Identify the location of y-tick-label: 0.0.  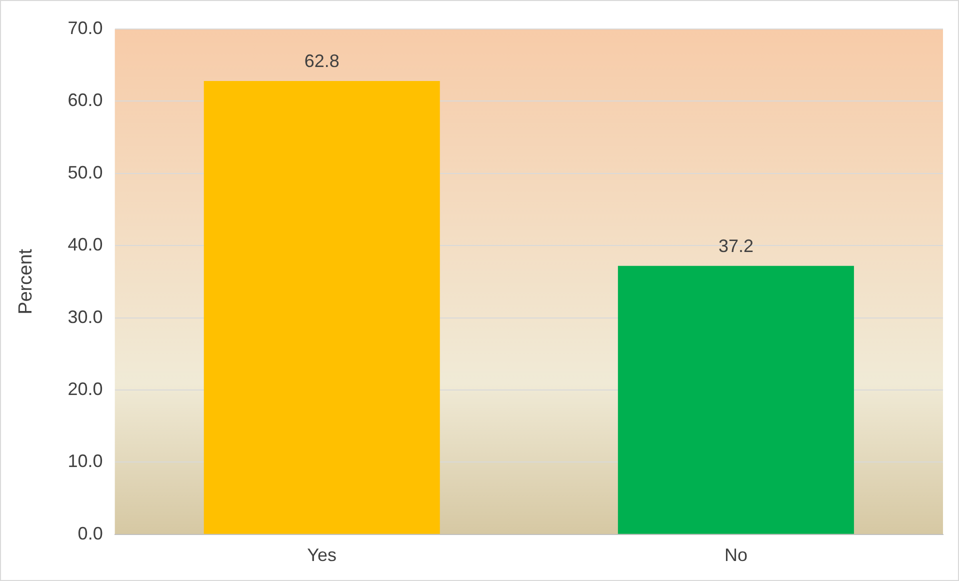
(90, 533).